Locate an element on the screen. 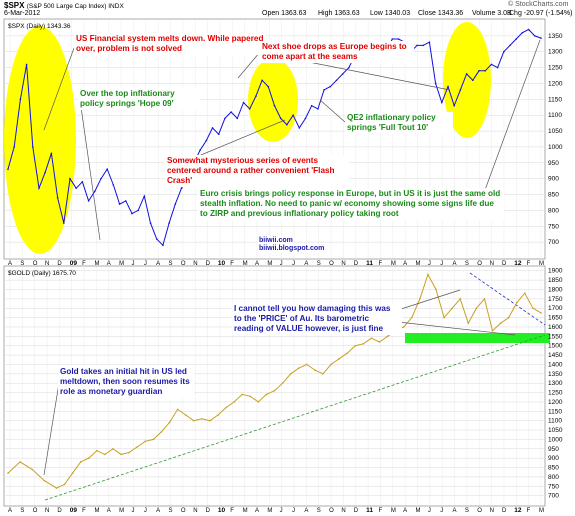 The height and width of the screenshot is (516, 575). spx-legend: $SPX (Daily) 1343.36 is located at coordinates (39, 26).